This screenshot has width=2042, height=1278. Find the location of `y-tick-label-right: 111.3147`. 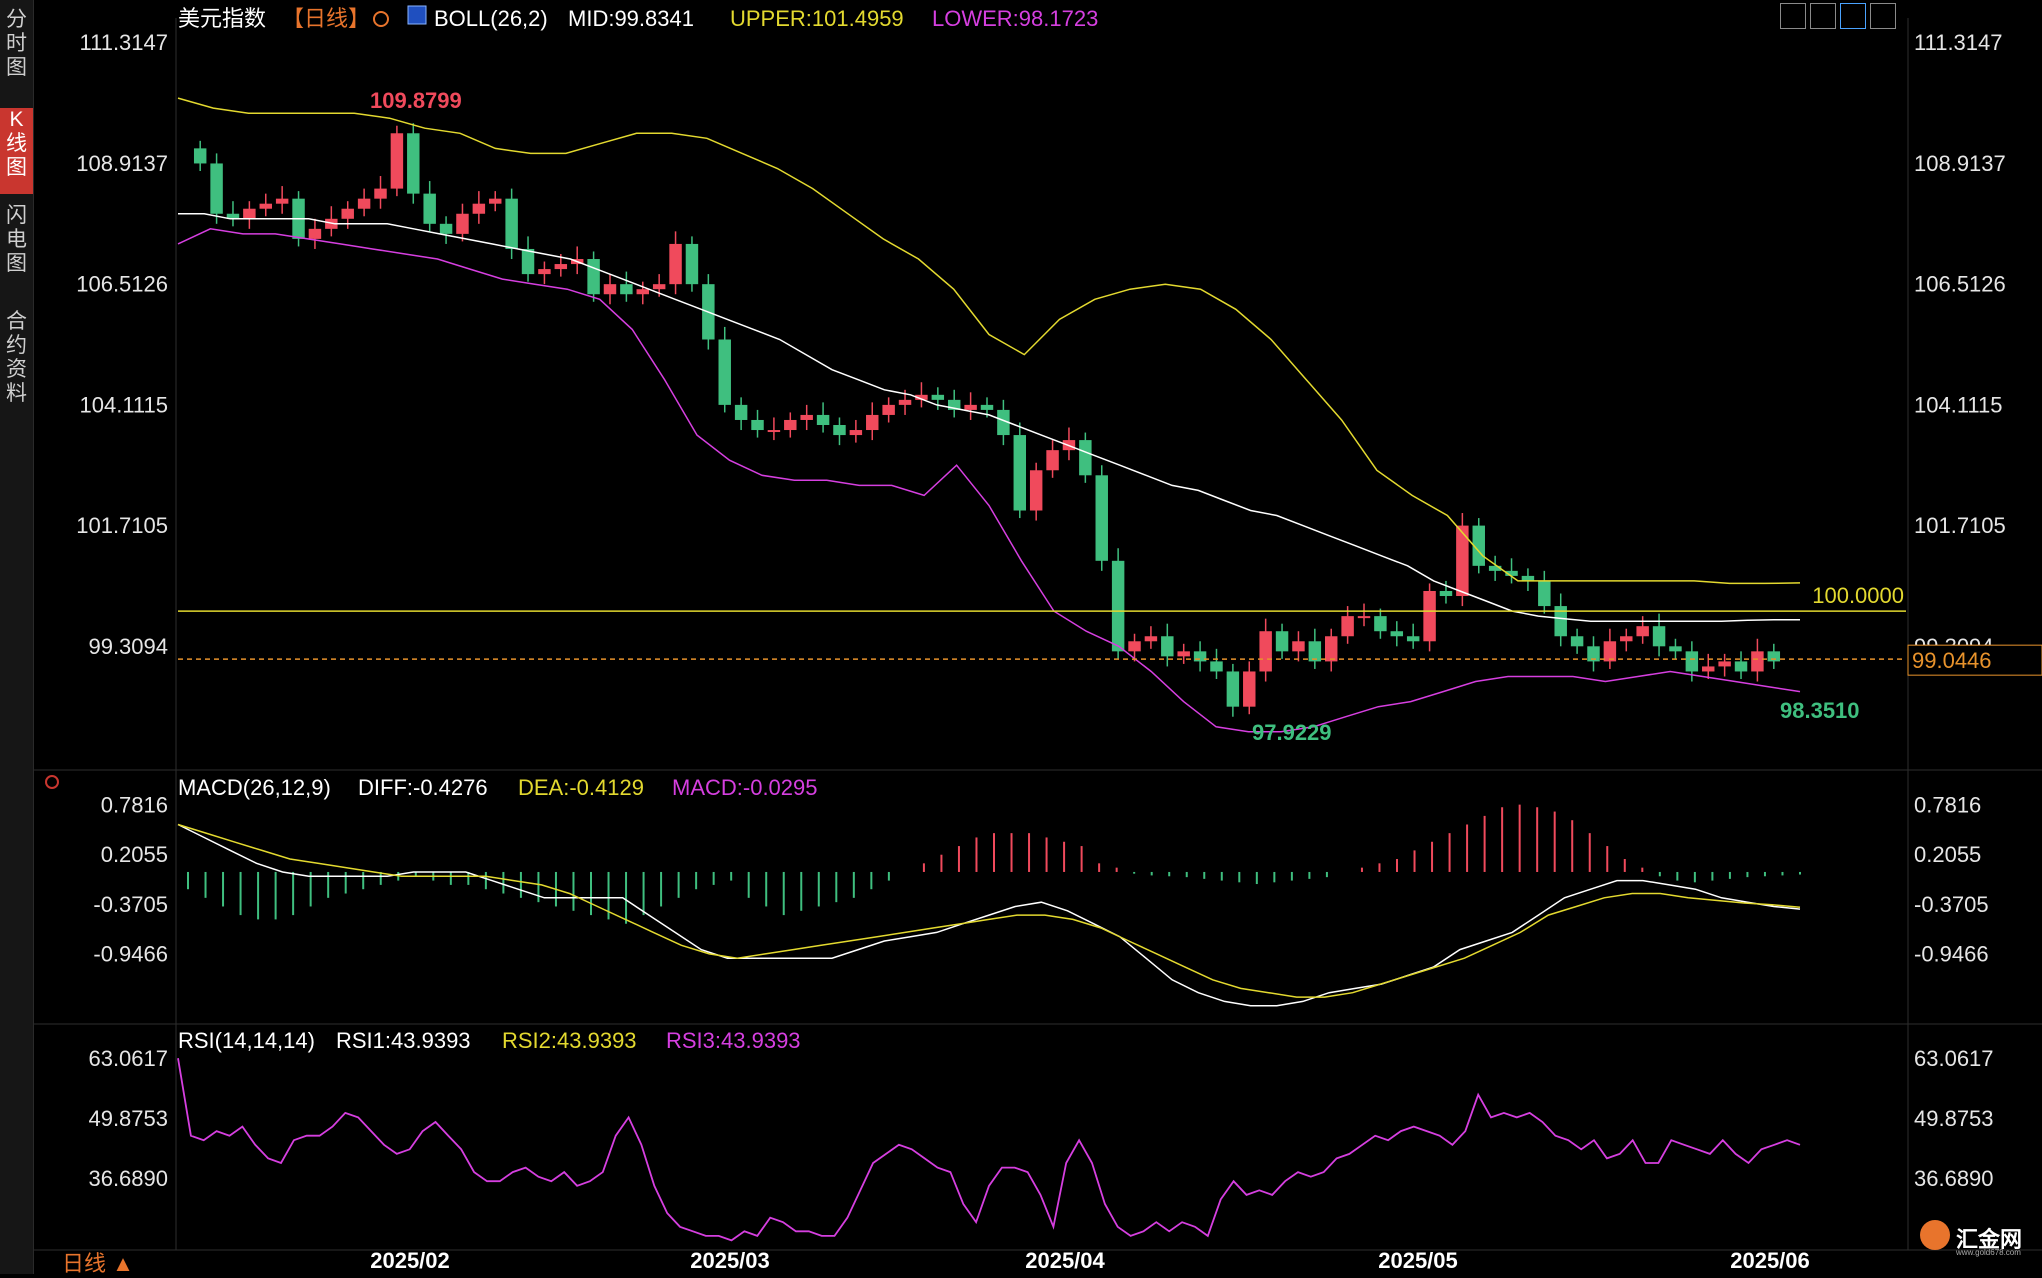

y-tick-label-right: 111.3147 is located at coordinates (1958, 42).